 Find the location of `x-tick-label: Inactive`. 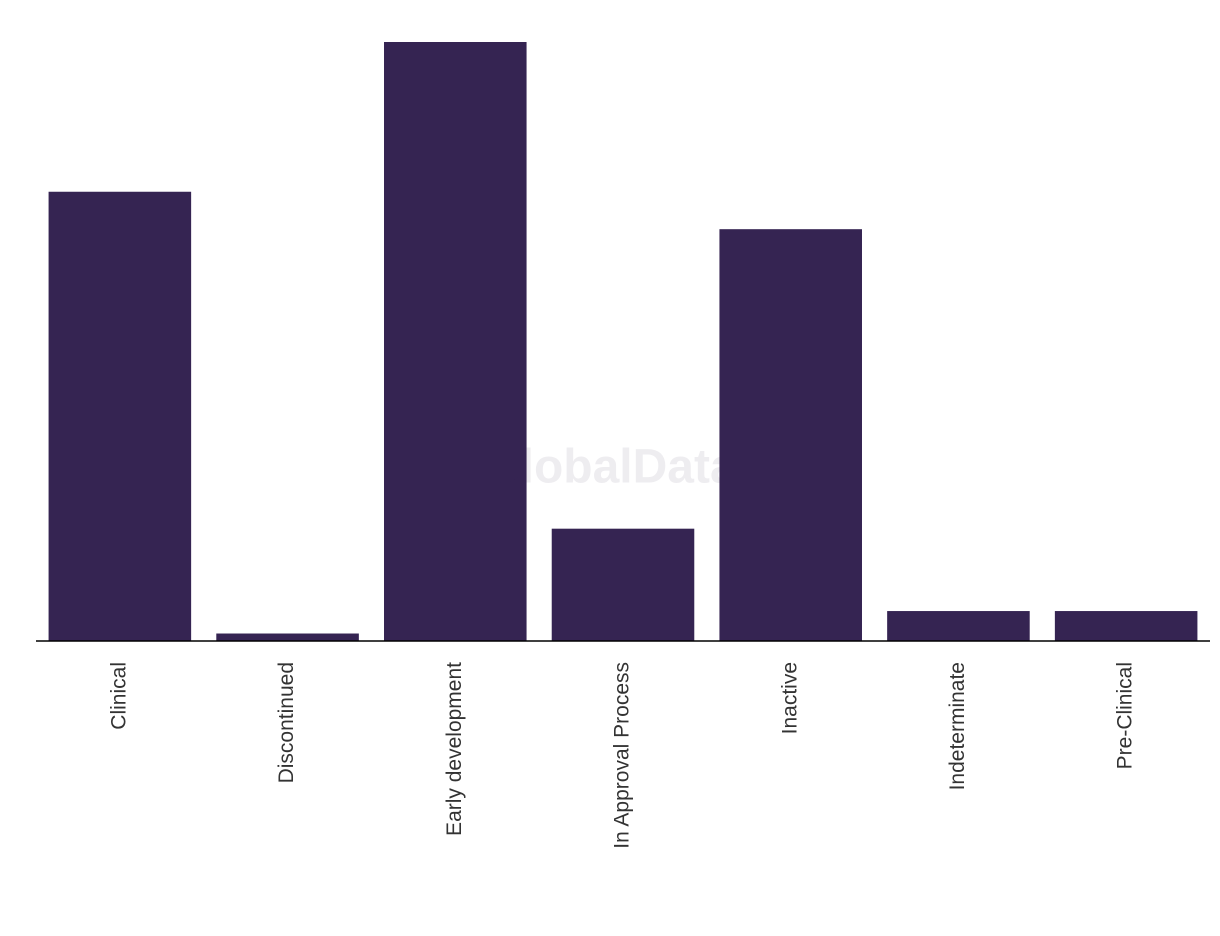

x-tick-label: Inactive is located at coordinates (789, 698).